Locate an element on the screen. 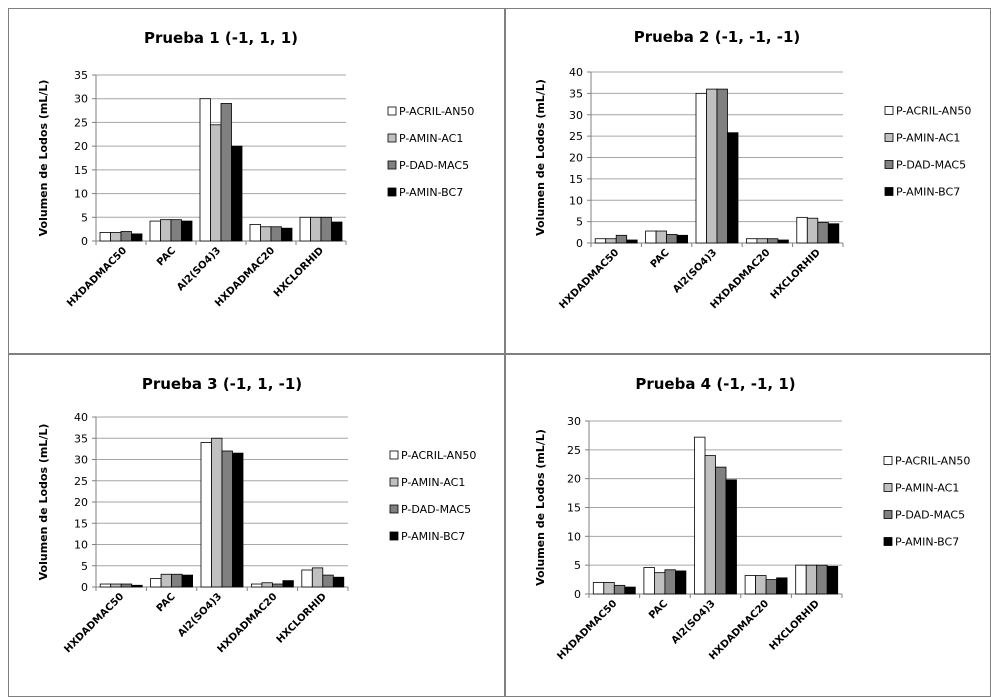 This screenshot has height=698, width=991. y-tick-label: 35 is located at coordinates (576, 93).